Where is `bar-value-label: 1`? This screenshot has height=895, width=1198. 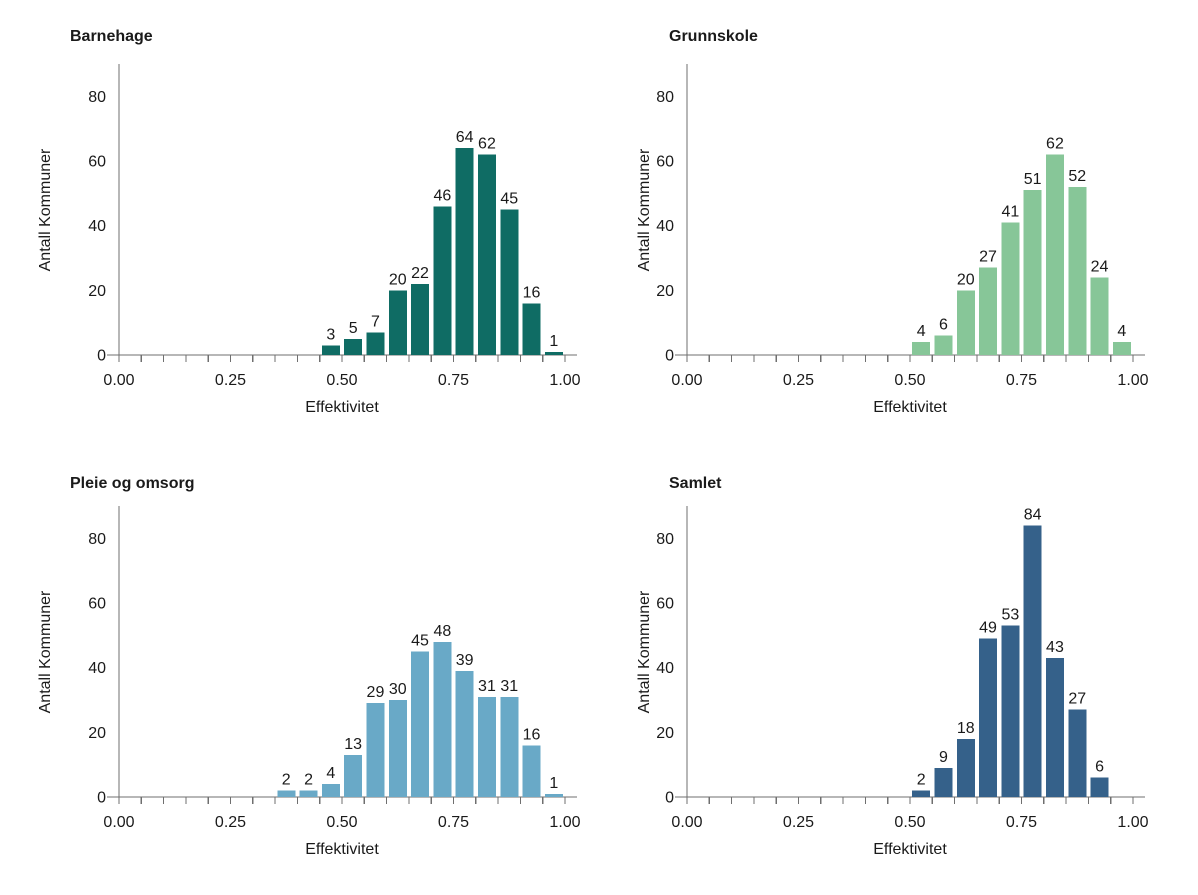 bar-value-label: 1 is located at coordinates (553, 783).